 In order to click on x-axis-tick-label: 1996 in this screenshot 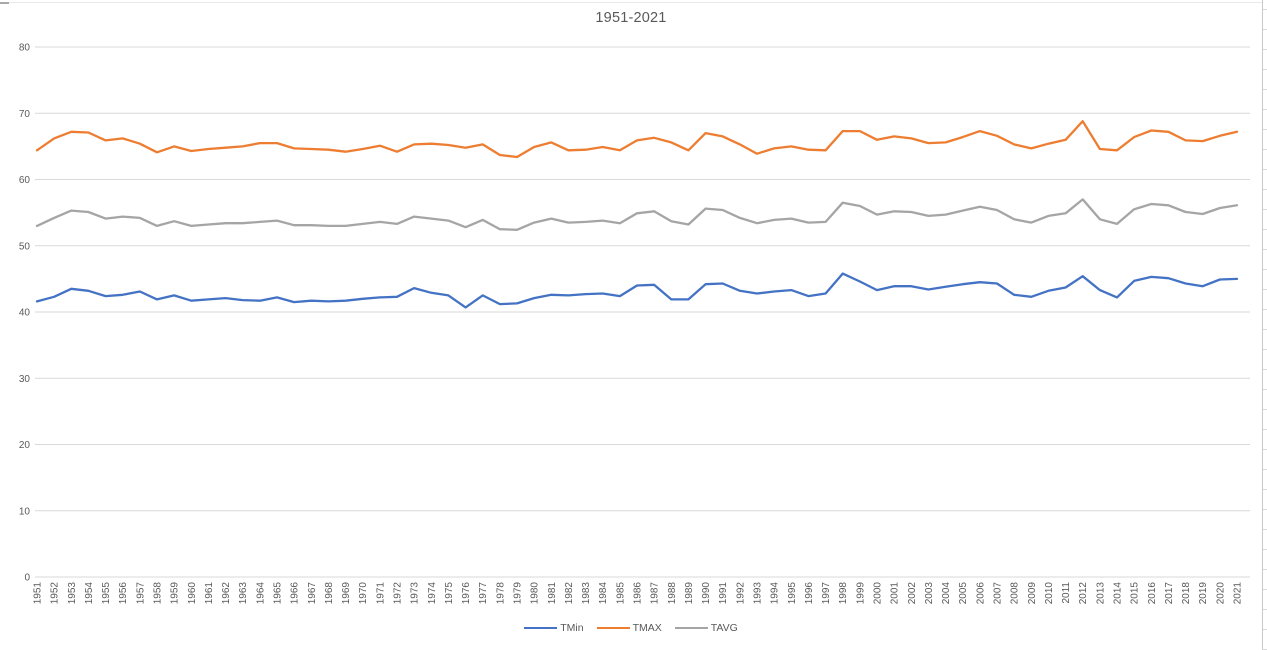, I will do `click(809, 593)`.